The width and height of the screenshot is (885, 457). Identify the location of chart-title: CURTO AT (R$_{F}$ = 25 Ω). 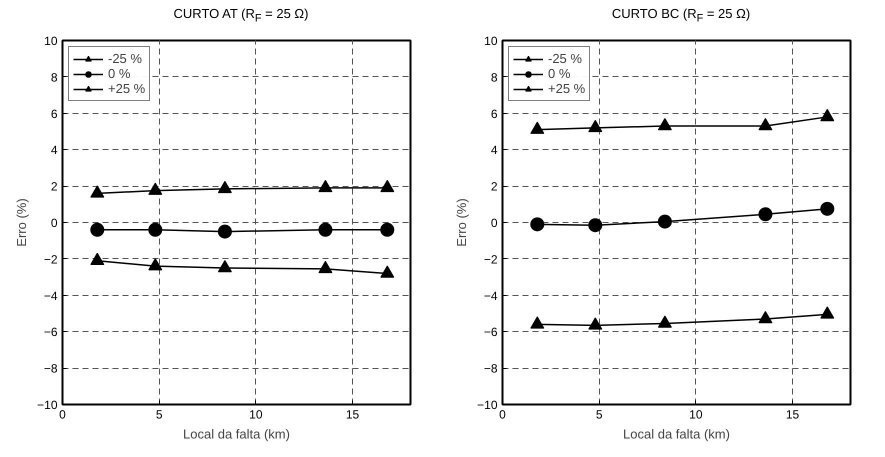
(241, 16).